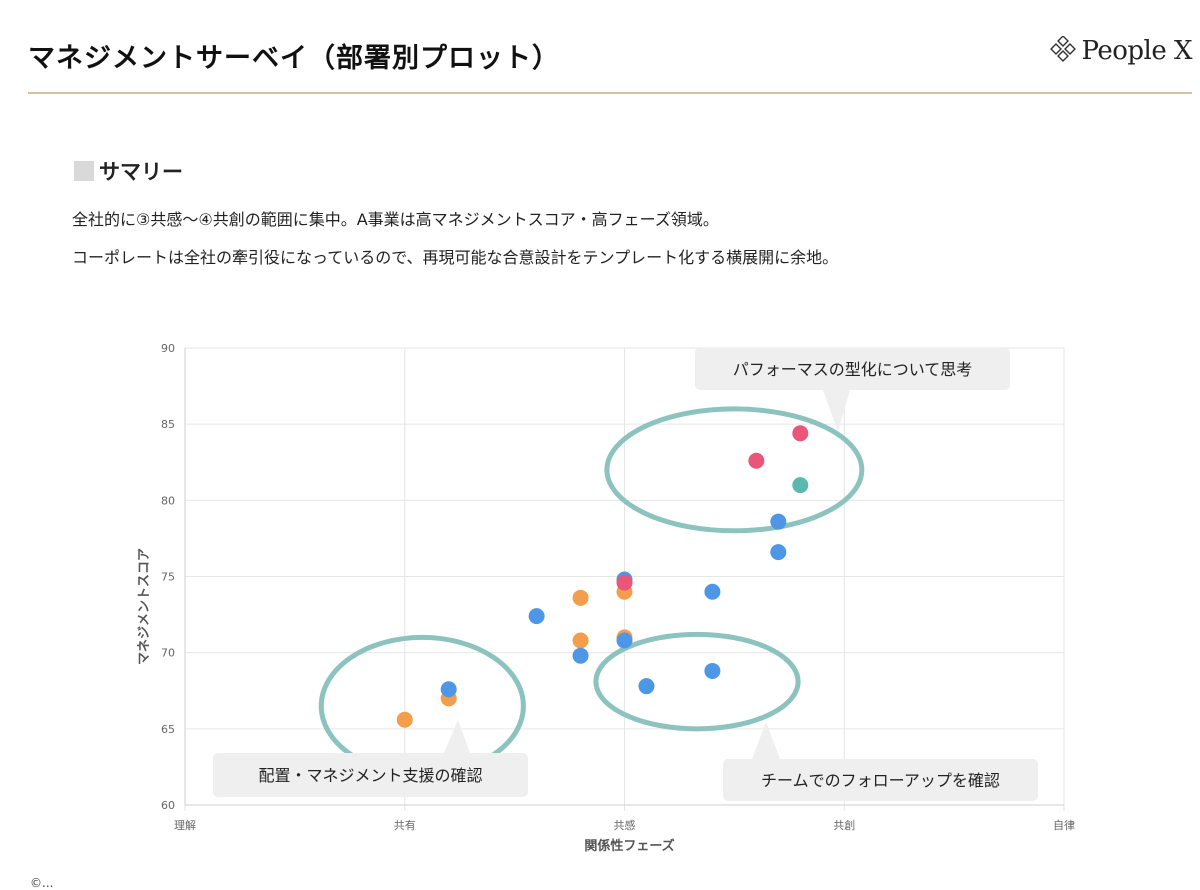 The height and width of the screenshot is (890, 1200). I want to click on y-tick-label: 60, so click(168, 805).